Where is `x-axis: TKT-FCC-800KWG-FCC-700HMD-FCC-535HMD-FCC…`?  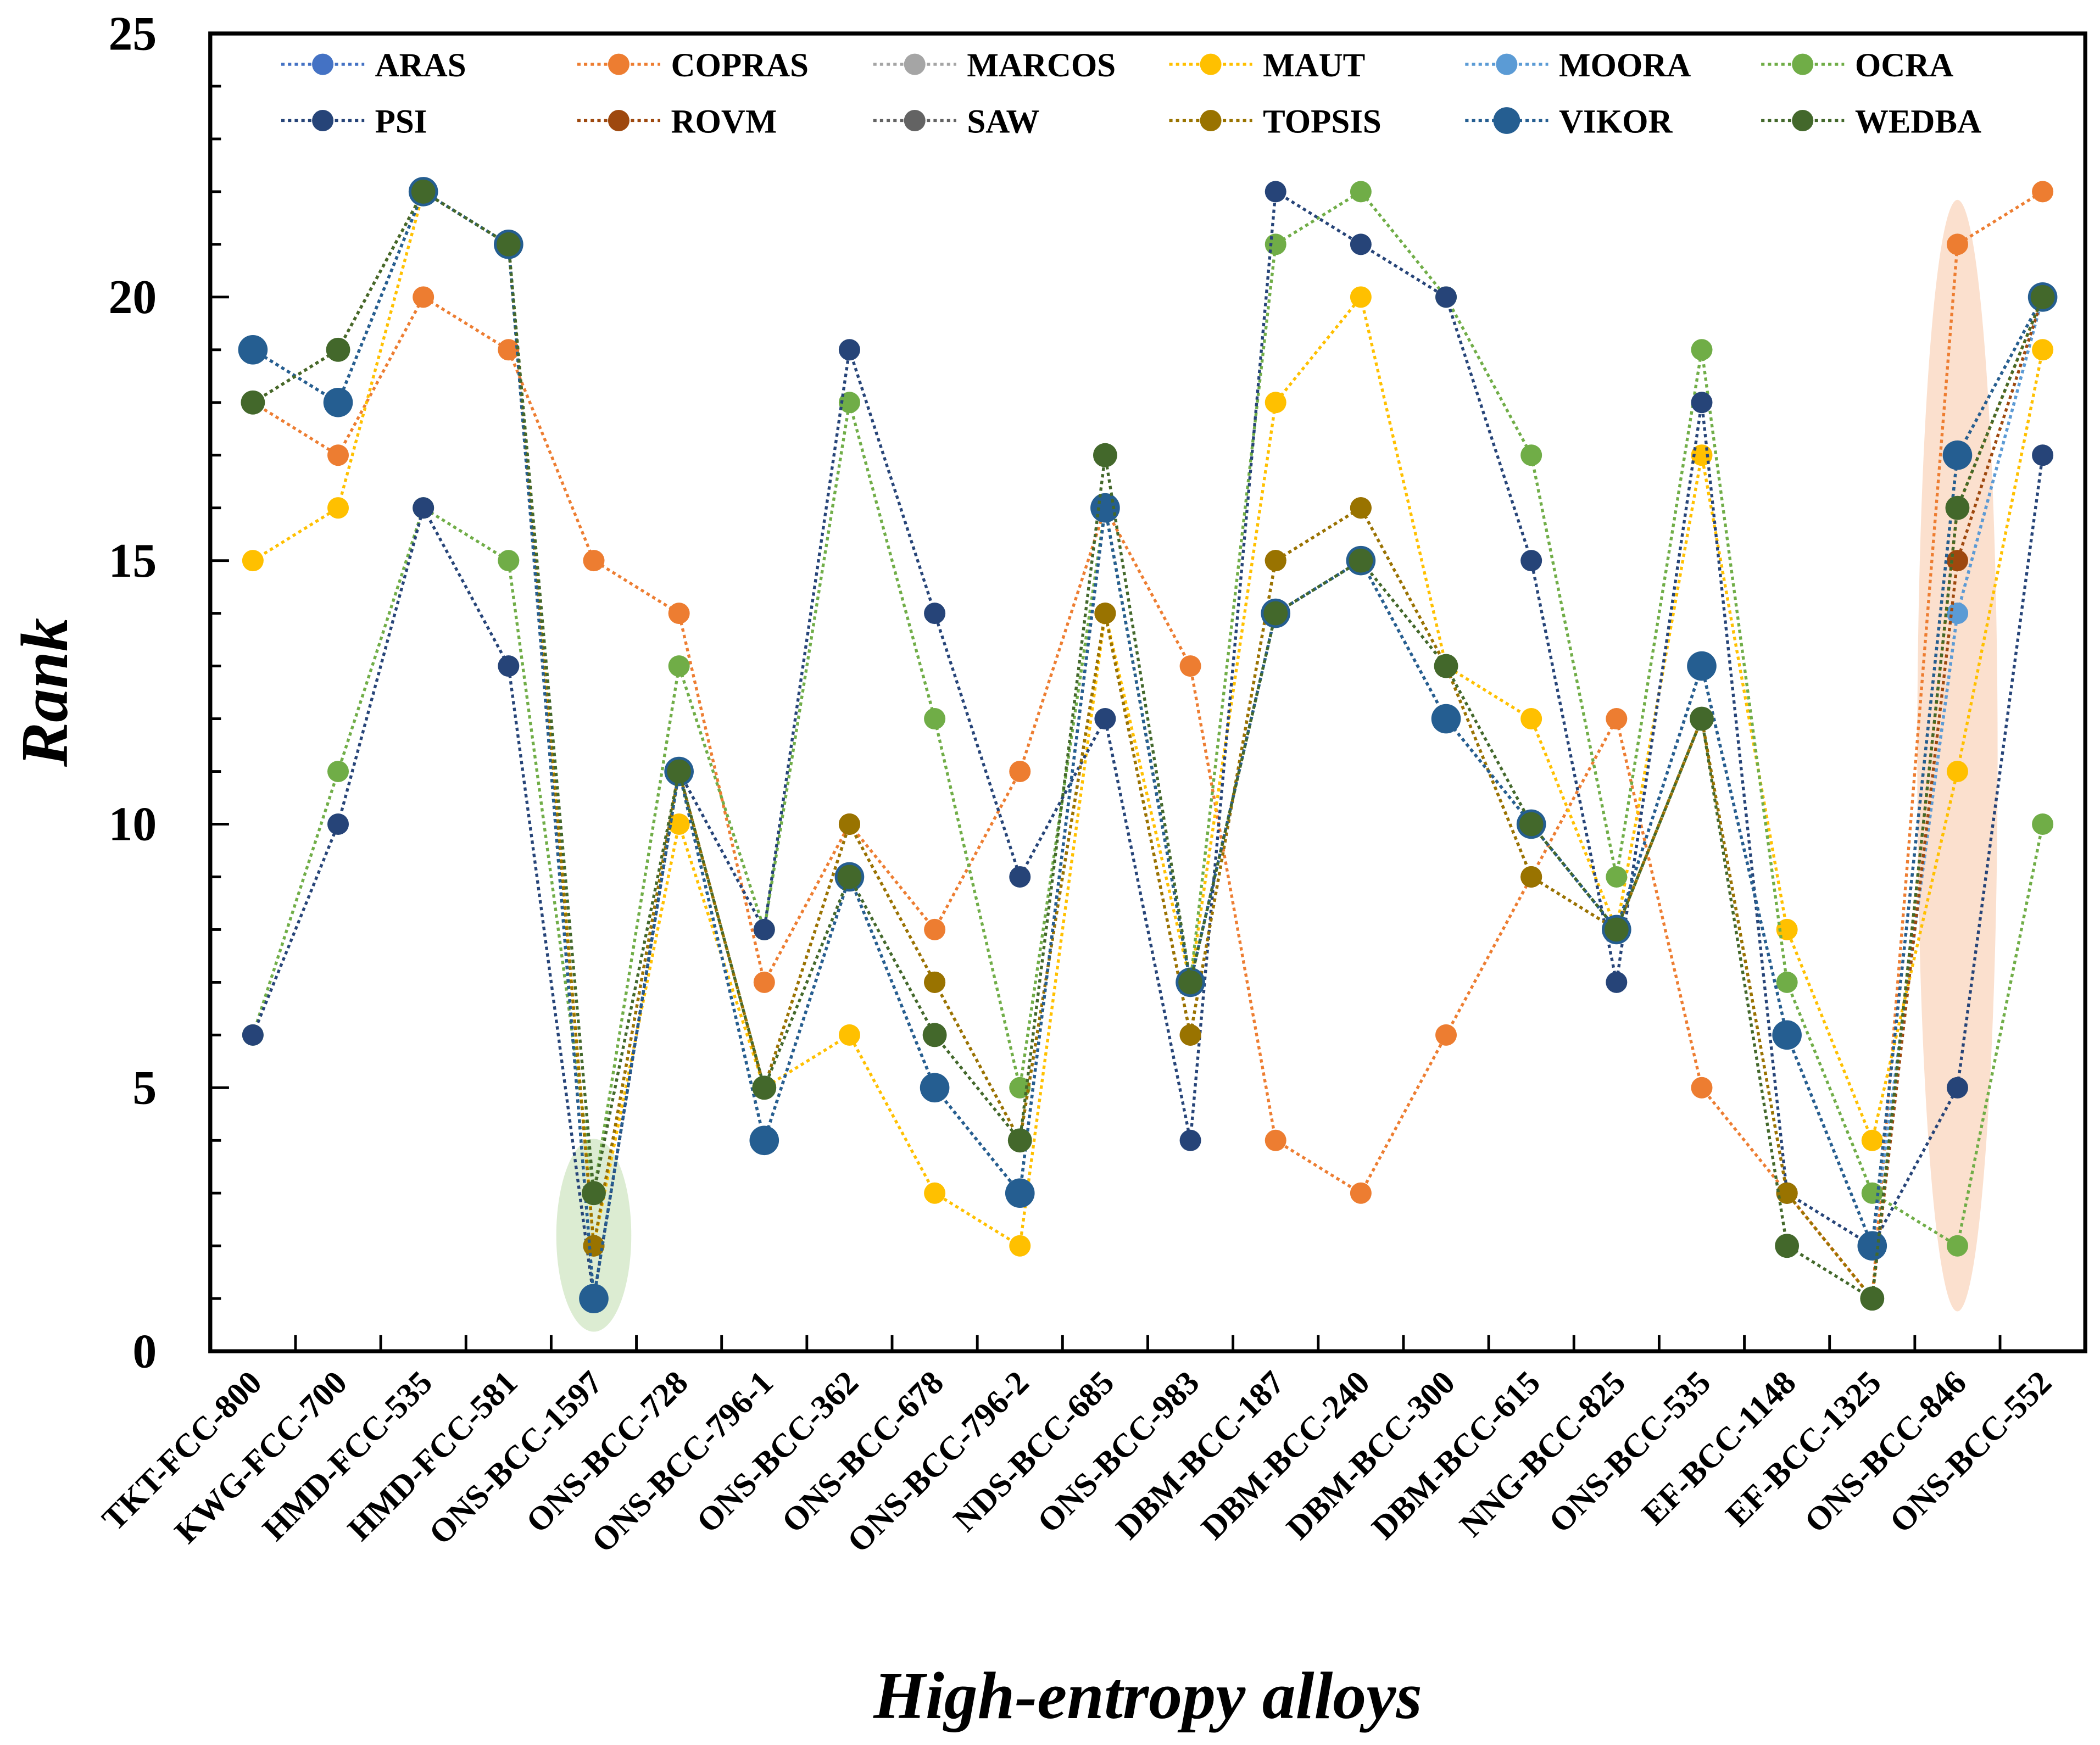
x-axis: TKT-FCC-800KWG-FCC-700HMD-FCC-535HMD-FCC… is located at coordinates (1077, 1448).